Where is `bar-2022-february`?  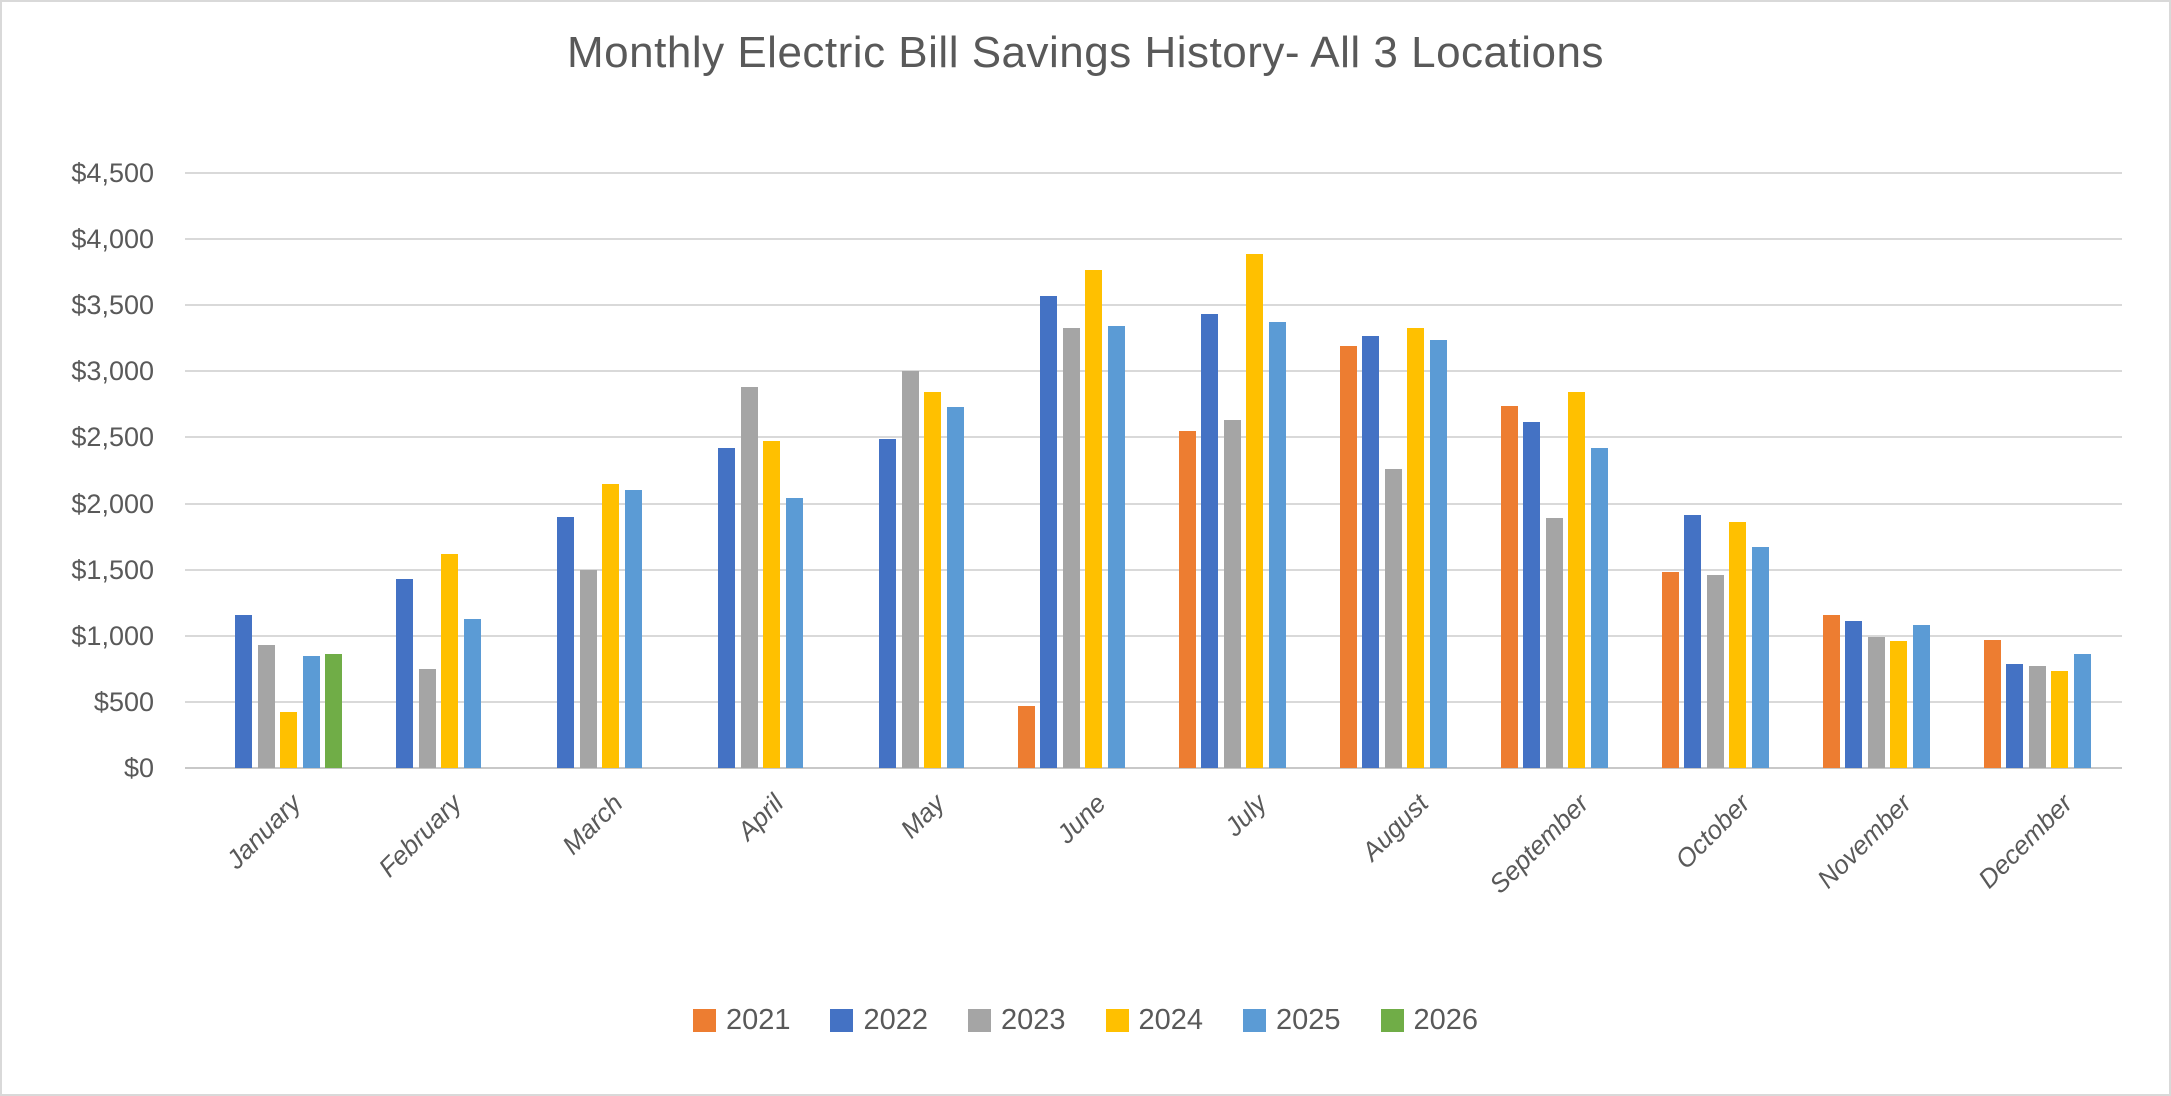 bar-2022-february is located at coordinates (404, 673).